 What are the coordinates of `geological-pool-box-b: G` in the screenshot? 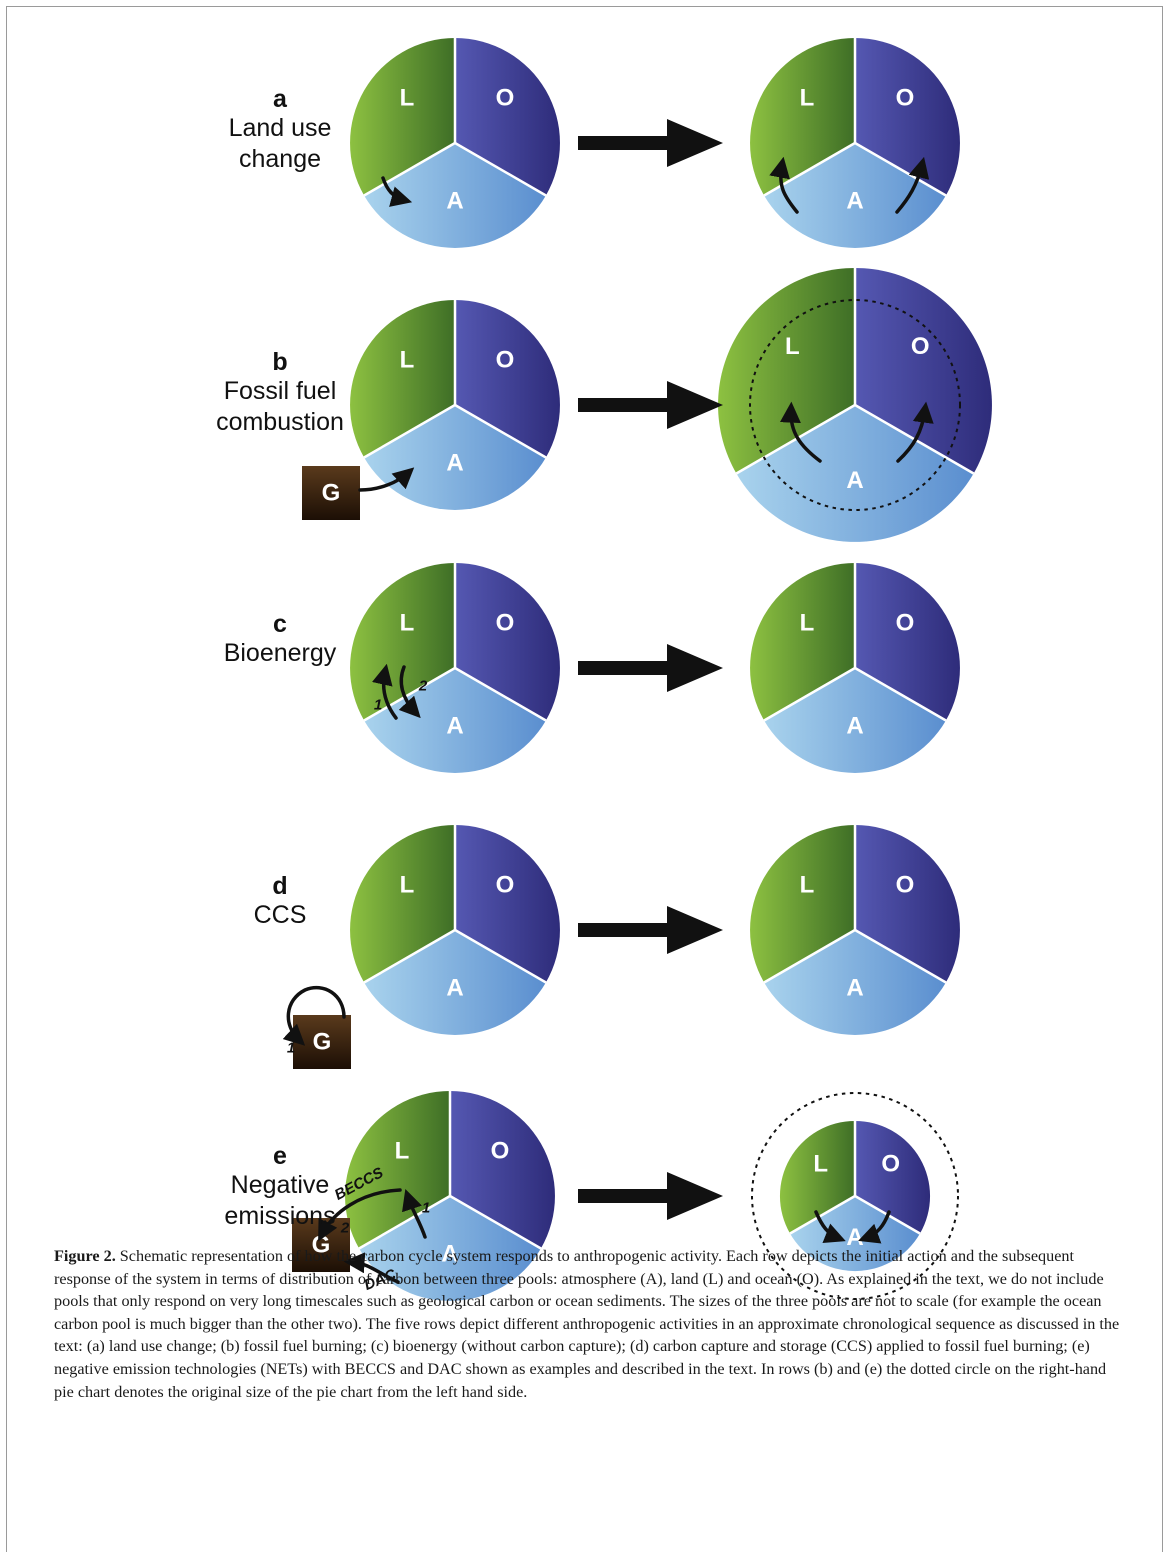 It's located at (331, 493).